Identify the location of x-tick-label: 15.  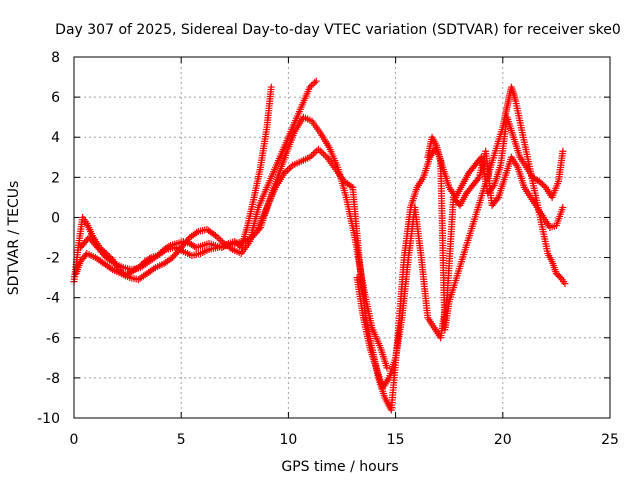
(396, 440).